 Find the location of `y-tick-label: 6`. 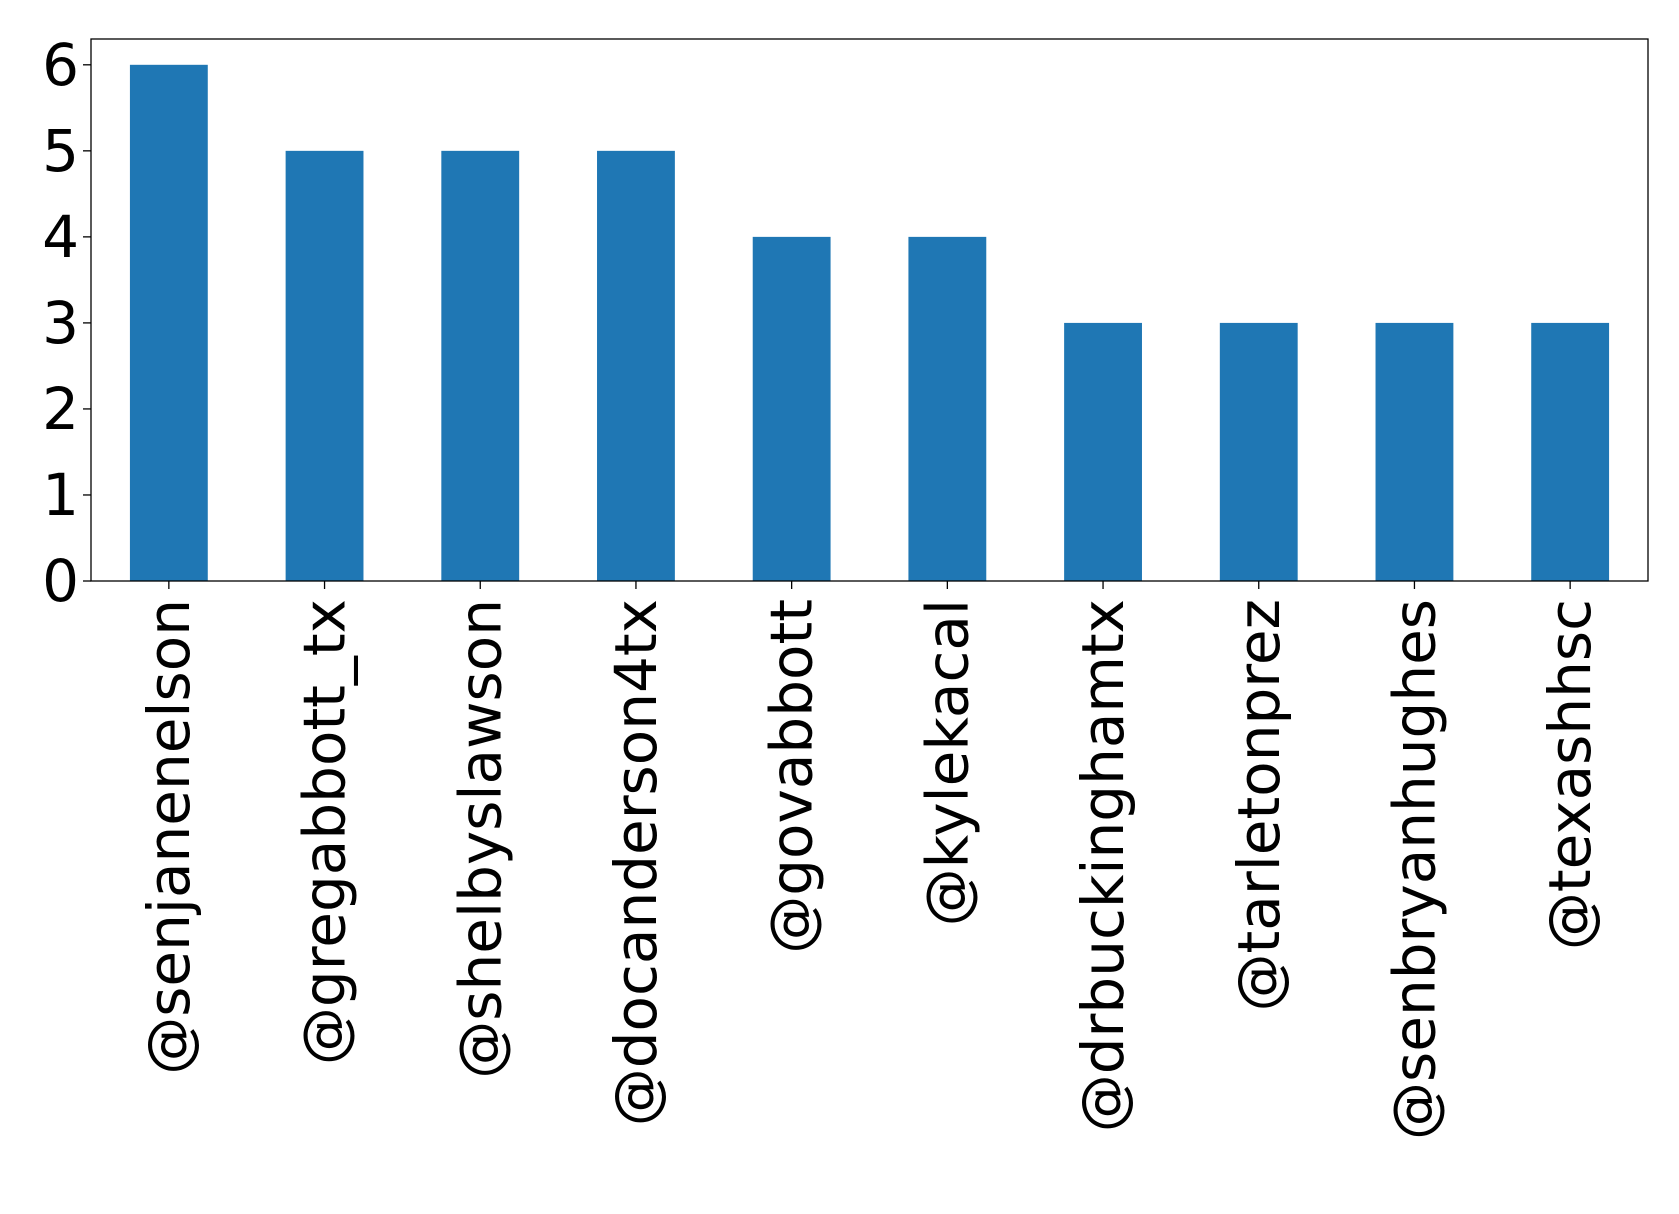

y-tick-label: 6 is located at coordinates (60, 65).